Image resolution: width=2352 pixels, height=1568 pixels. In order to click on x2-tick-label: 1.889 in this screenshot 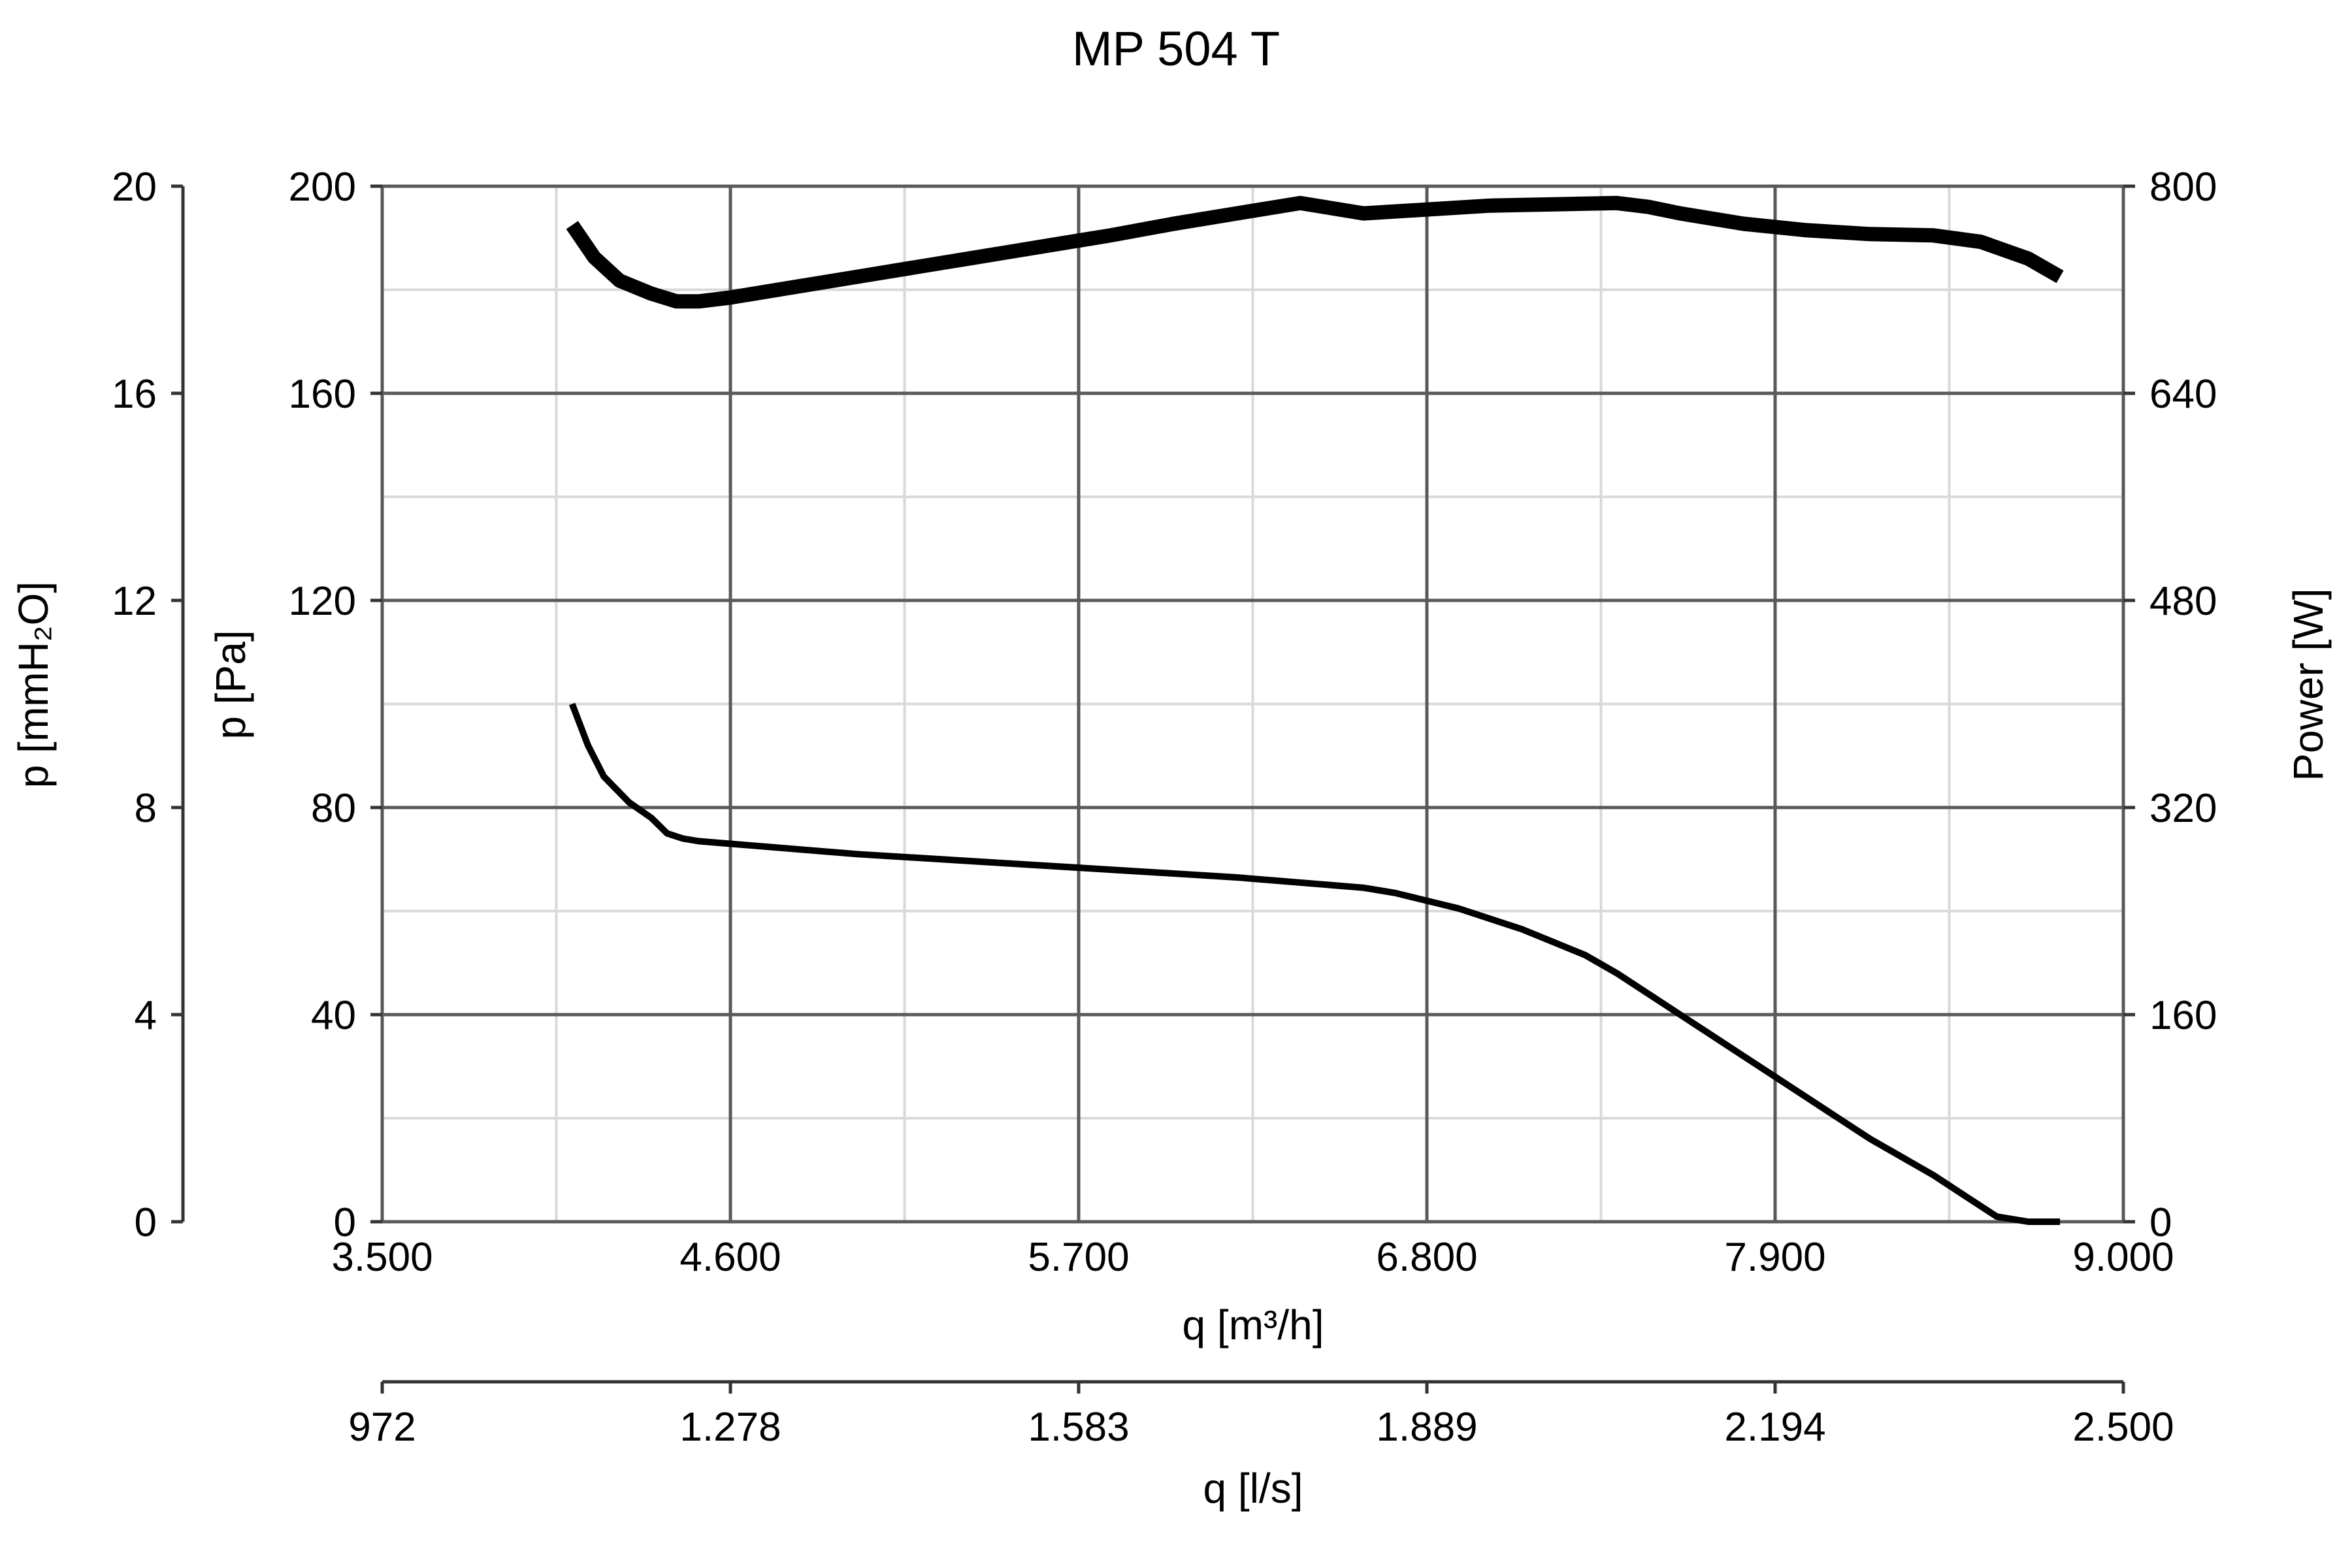, I will do `click(1426, 1427)`.